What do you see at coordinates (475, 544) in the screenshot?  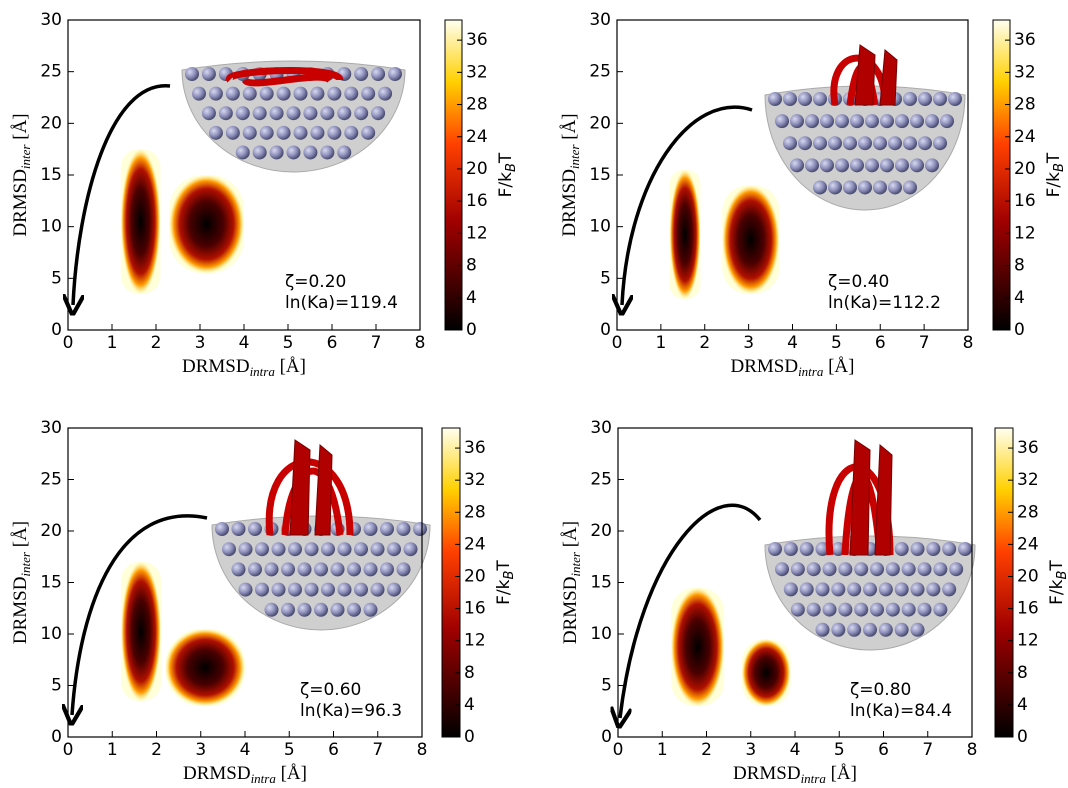 I see `colorbar-tick-label: 24` at bounding box center [475, 544].